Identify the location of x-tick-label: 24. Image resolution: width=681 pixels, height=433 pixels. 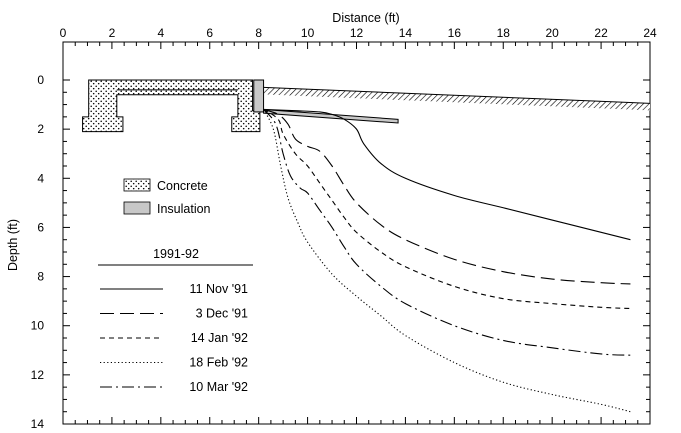
(650, 33).